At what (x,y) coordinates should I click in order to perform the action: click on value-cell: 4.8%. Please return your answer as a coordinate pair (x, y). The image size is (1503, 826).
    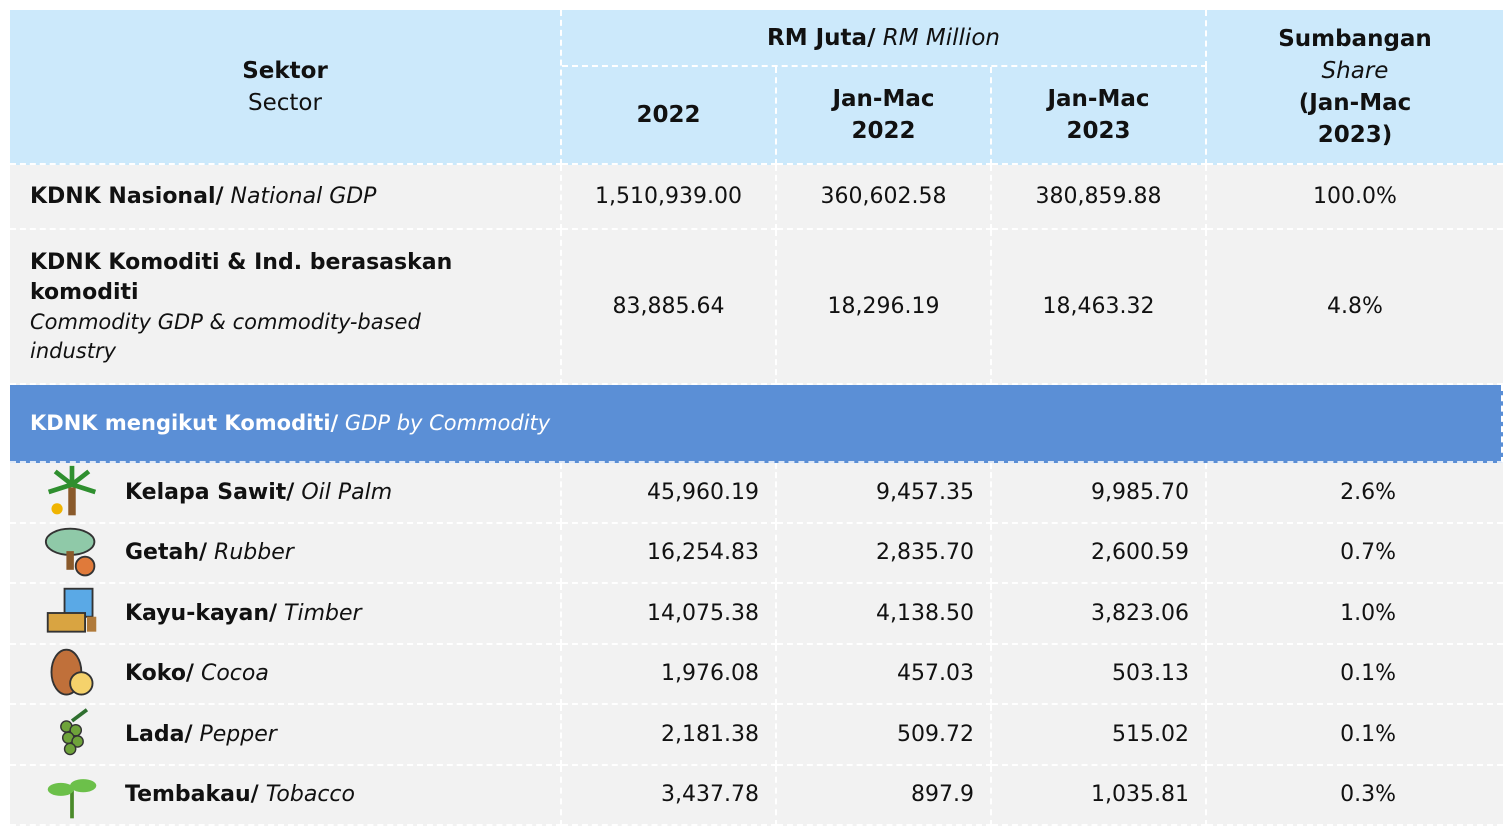
    Looking at the image, I should click on (1355, 307).